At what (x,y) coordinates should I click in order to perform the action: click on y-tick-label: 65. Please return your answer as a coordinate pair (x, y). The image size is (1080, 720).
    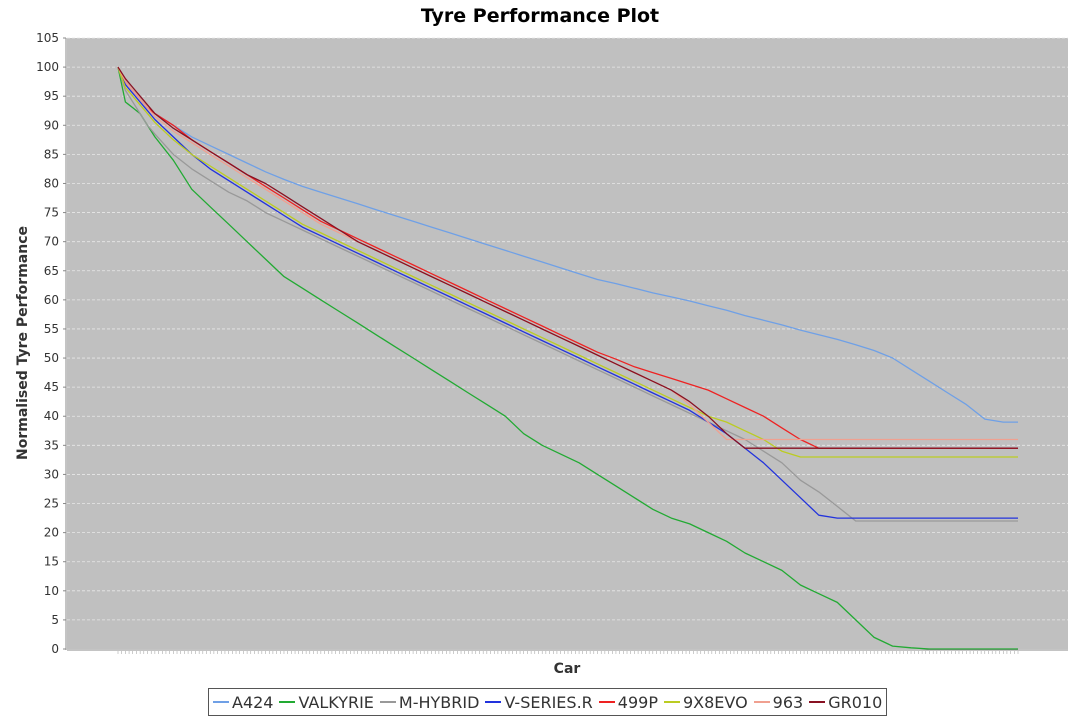
    Looking at the image, I should click on (51, 271).